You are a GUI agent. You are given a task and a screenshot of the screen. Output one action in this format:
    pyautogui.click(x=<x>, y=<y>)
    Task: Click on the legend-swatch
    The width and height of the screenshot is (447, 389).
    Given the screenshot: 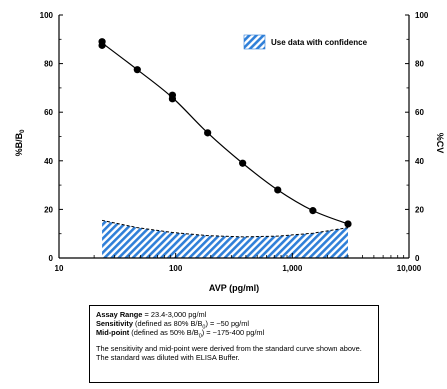 What is the action you would take?
    pyautogui.click(x=254, y=42)
    